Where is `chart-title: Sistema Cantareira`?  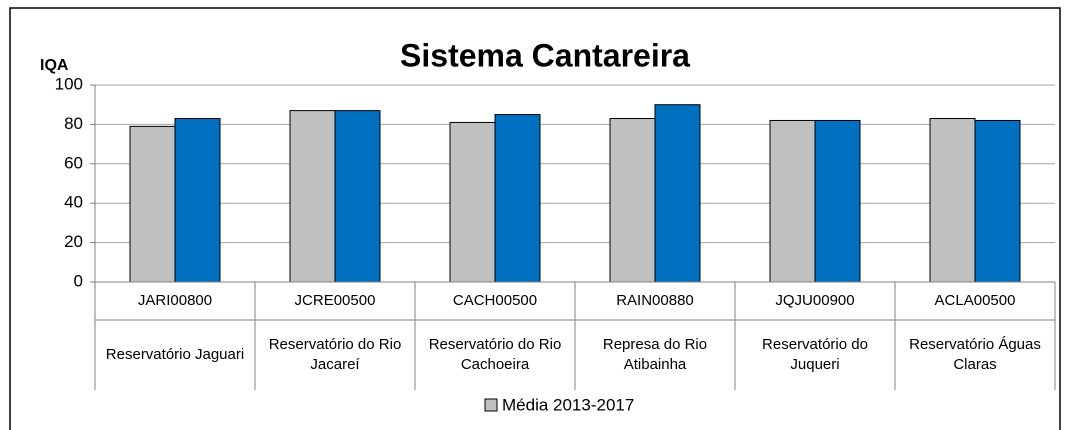
chart-title: Sistema Cantareira is located at coordinates (545, 55).